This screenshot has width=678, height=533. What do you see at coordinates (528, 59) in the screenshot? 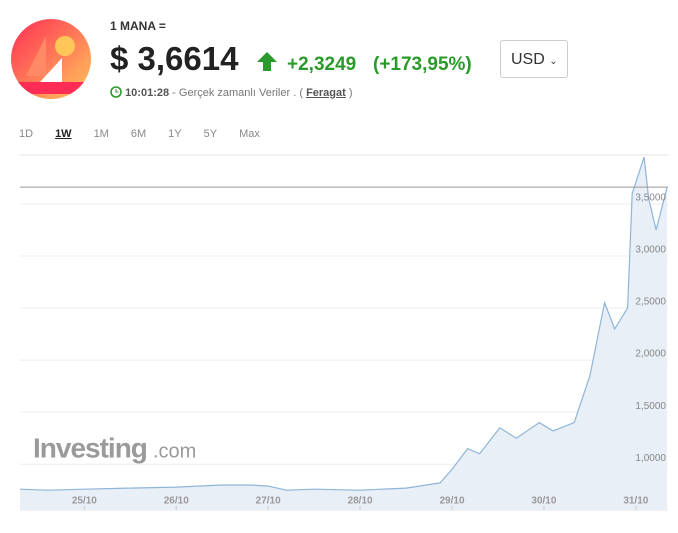
I see `currency: USD` at bounding box center [528, 59].